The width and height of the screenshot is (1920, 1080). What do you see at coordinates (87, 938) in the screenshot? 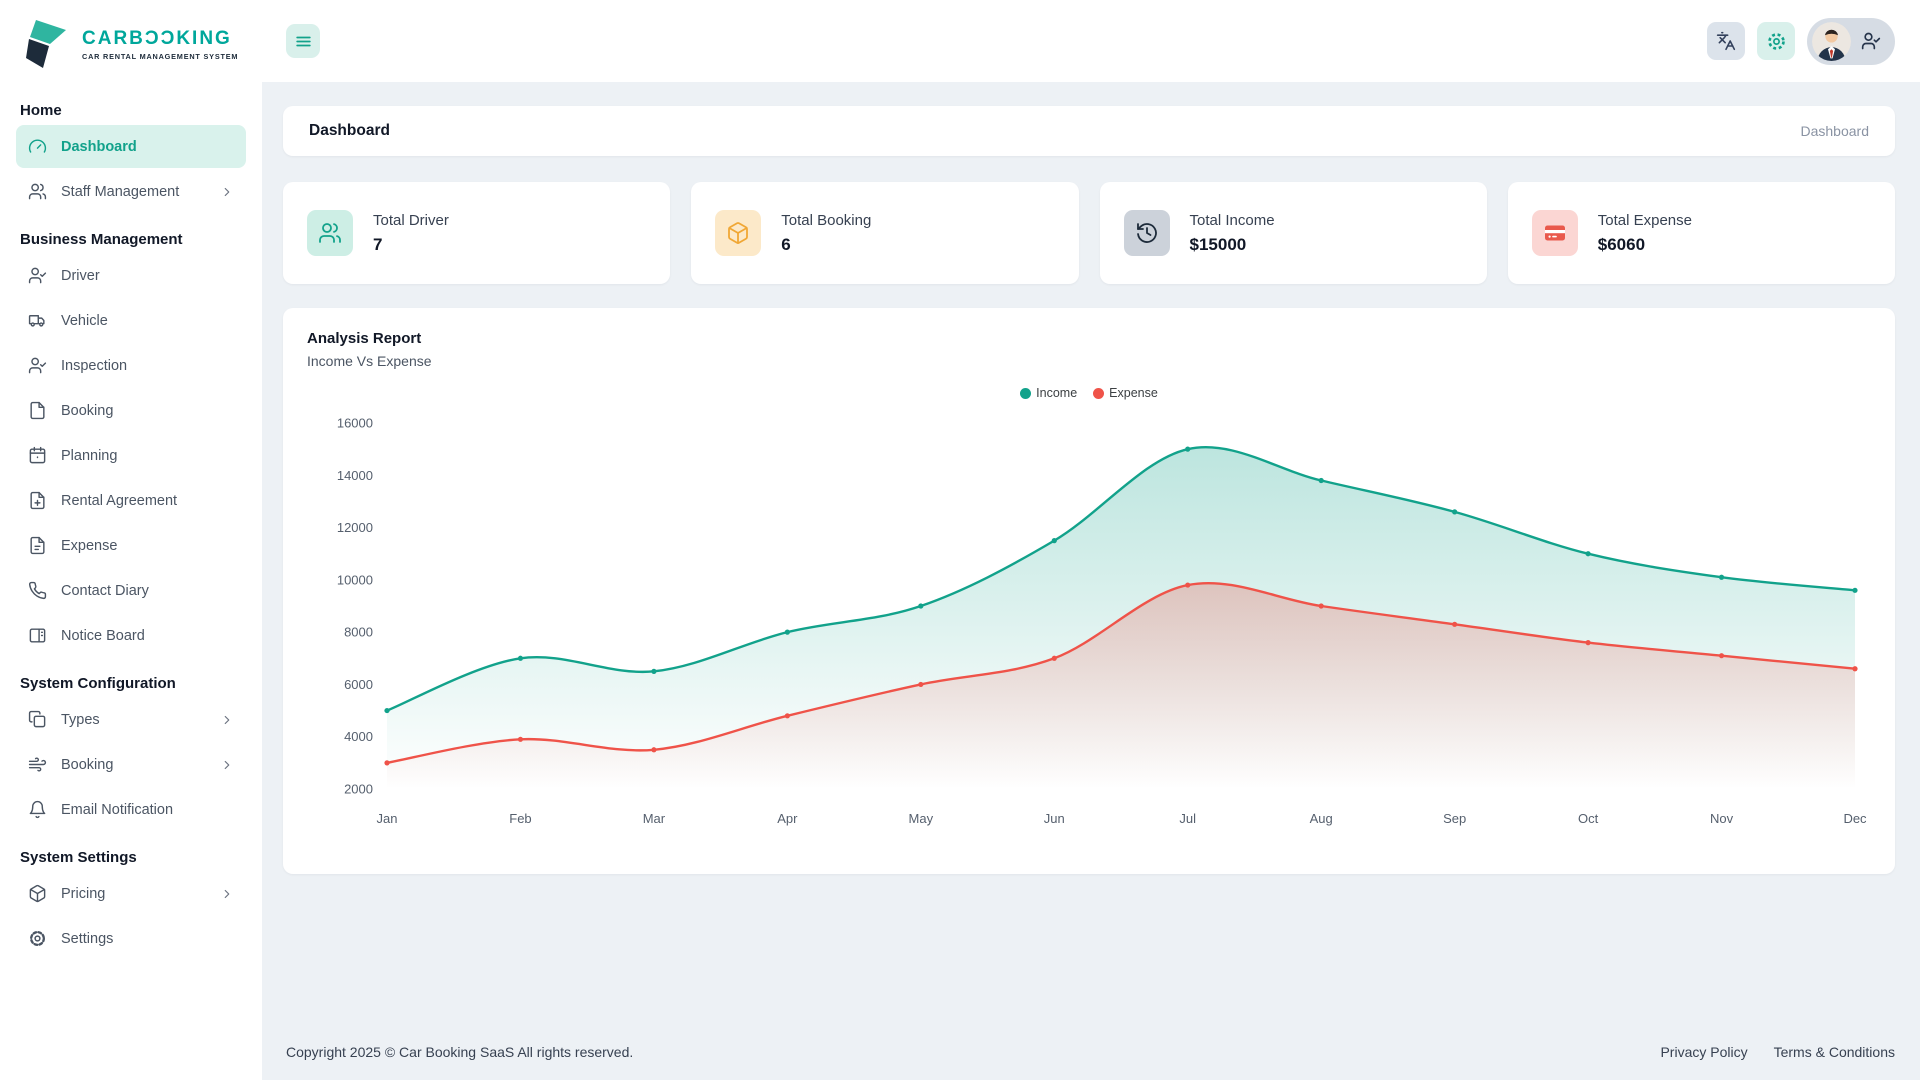
I see `sidebar-item-label: Settings` at bounding box center [87, 938].